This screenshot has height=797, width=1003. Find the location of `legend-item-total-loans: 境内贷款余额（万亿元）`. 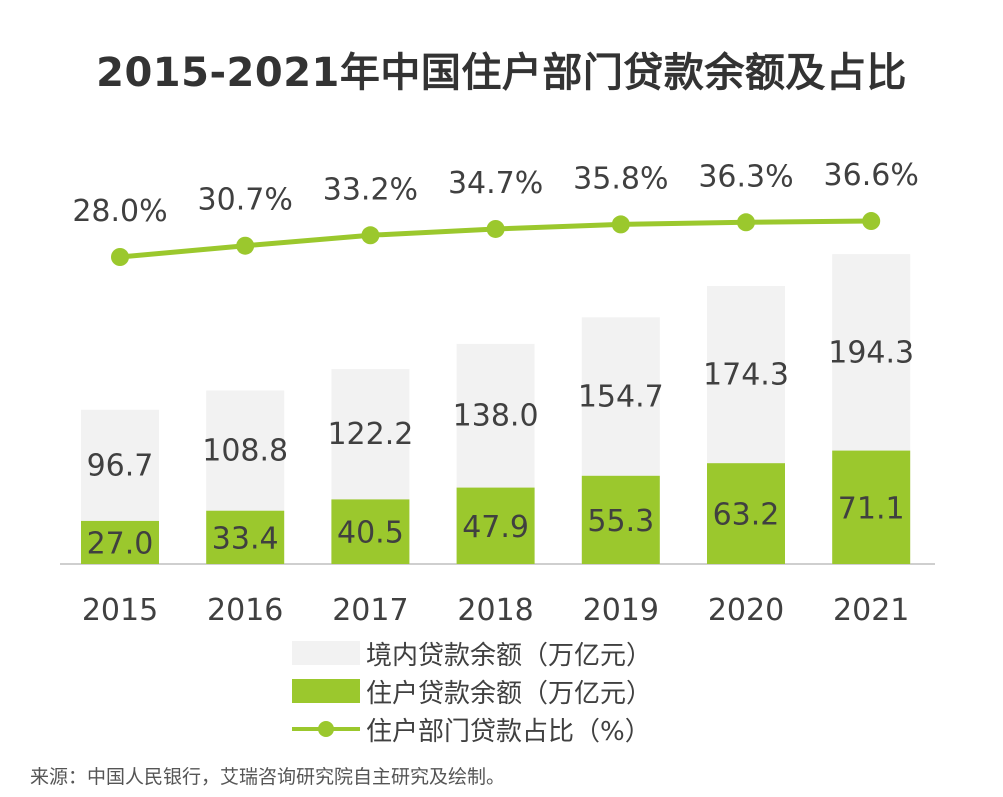

legend-item-total-loans: 境内贷款余额（万亿元） is located at coordinates (472, 653).